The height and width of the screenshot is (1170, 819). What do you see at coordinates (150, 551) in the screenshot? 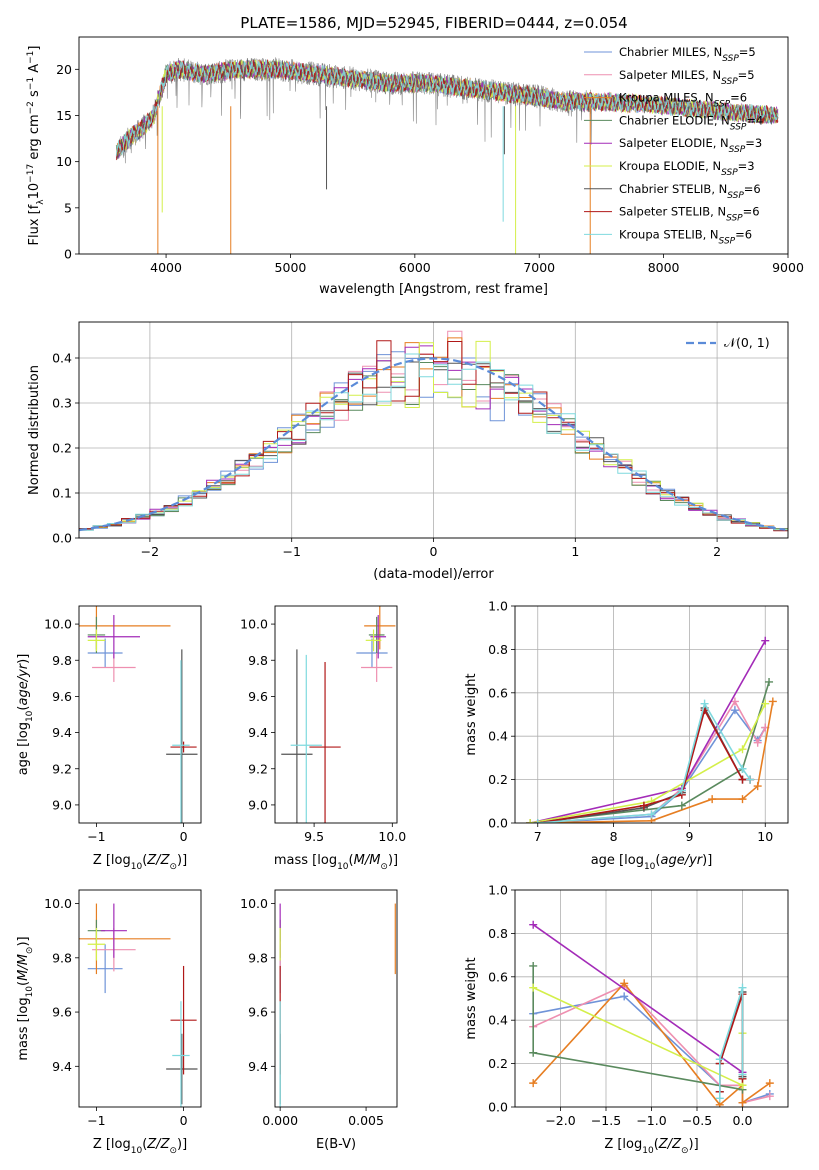
I see `x-tick-label: −2` at bounding box center [150, 551].